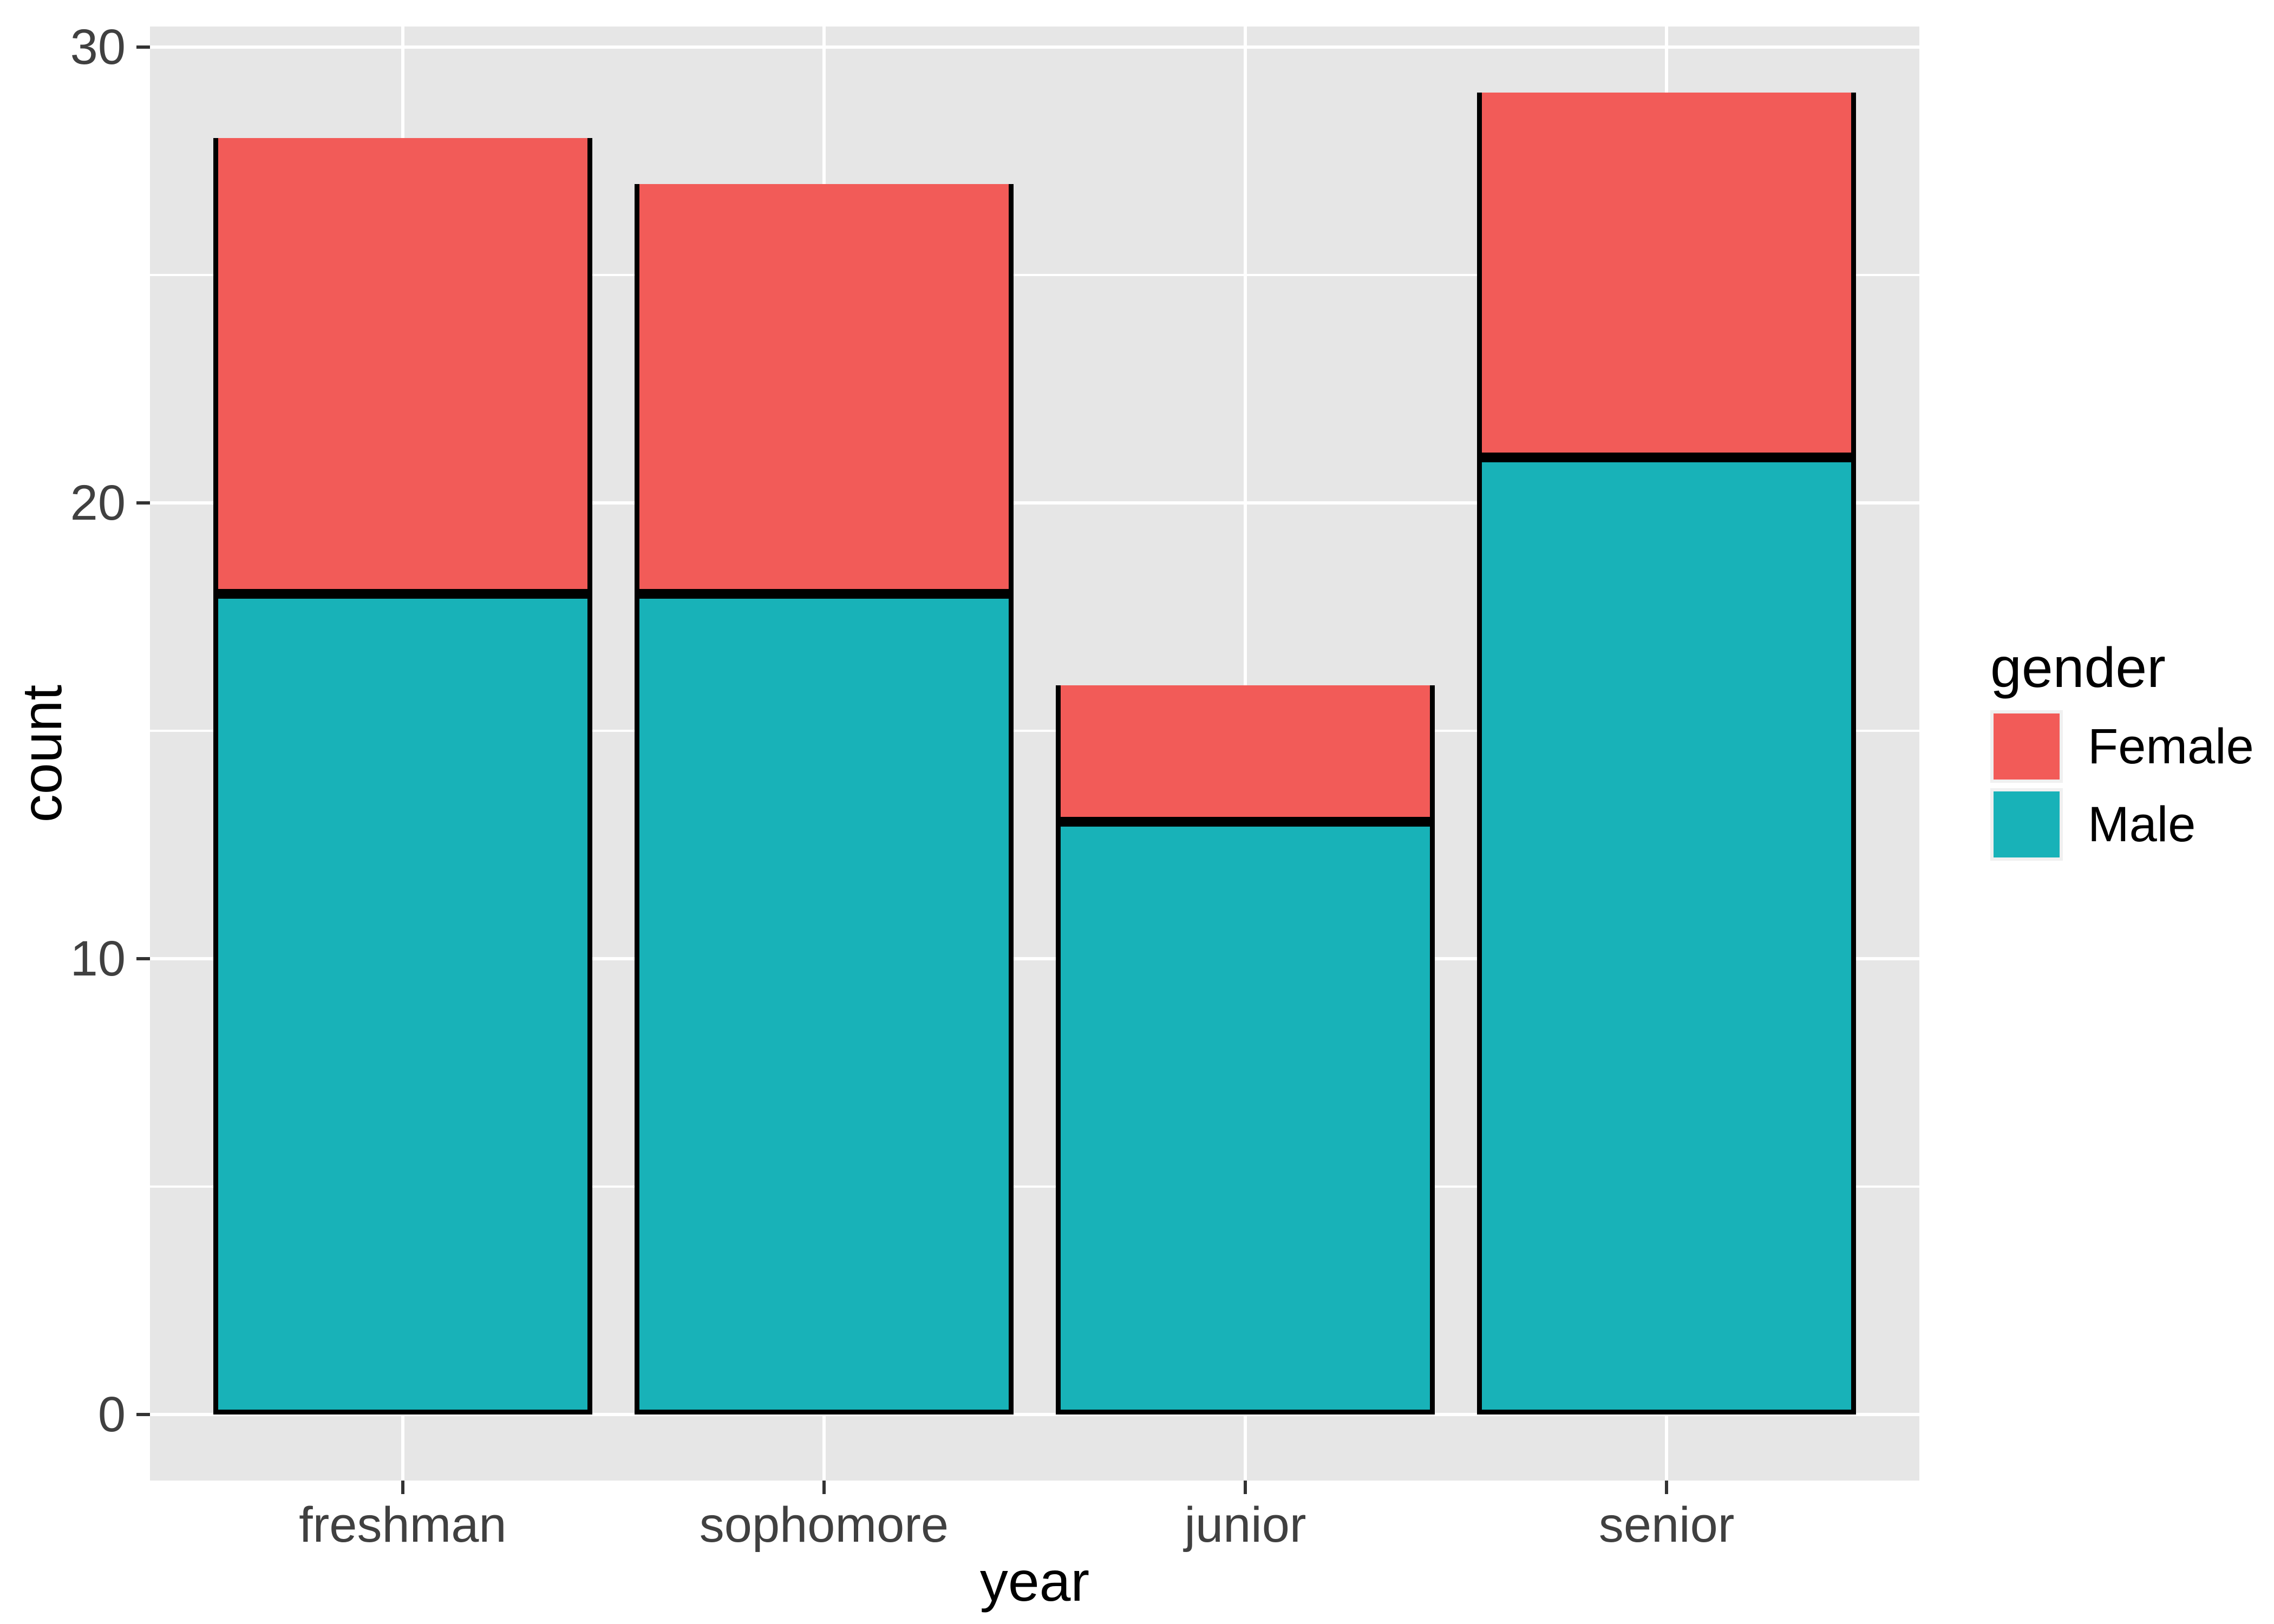 Image resolution: width=2274 pixels, height=1624 pixels. I want to click on legend: gender Female Male, so click(2122, 752).